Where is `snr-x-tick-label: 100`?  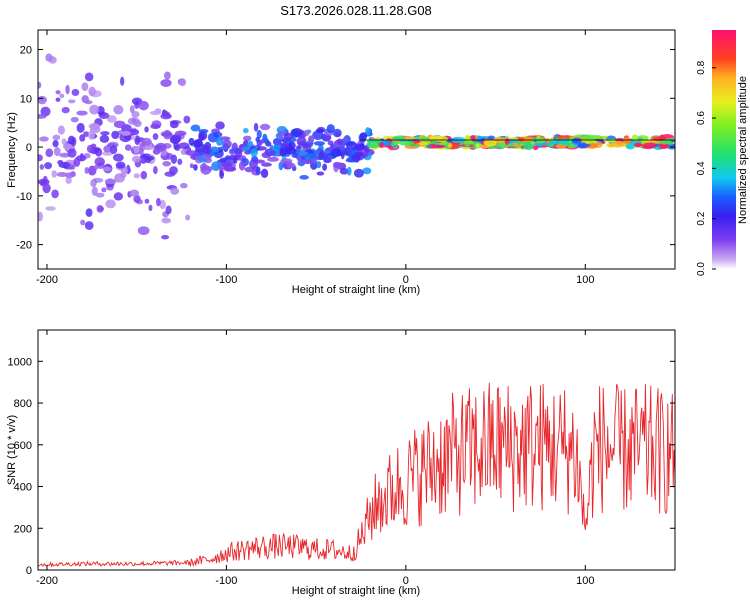
snr-x-tick-label: 100 is located at coordinates (585, 581).